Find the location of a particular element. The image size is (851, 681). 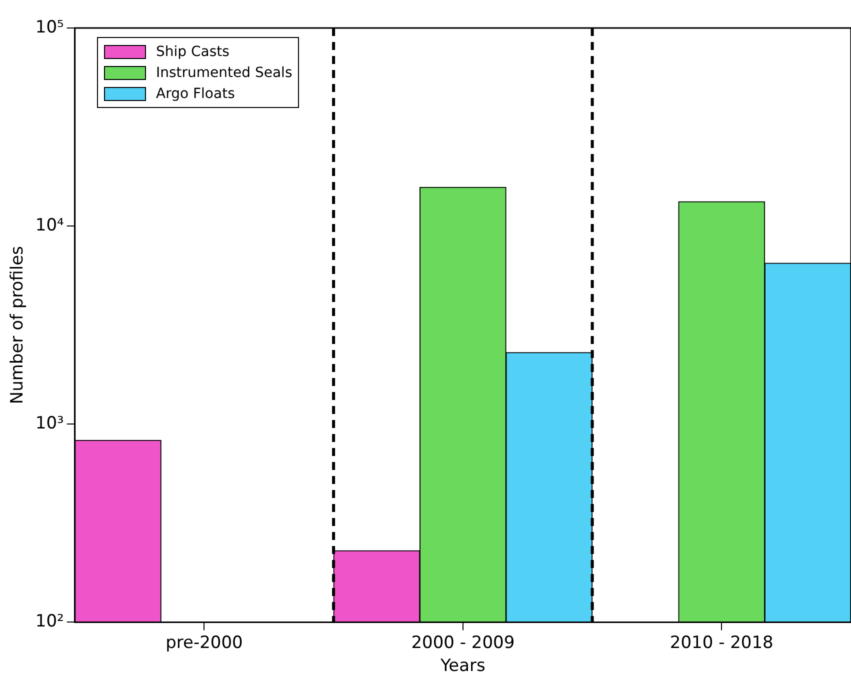

y-tick-label: 10² is located at coordinates (49, 622).